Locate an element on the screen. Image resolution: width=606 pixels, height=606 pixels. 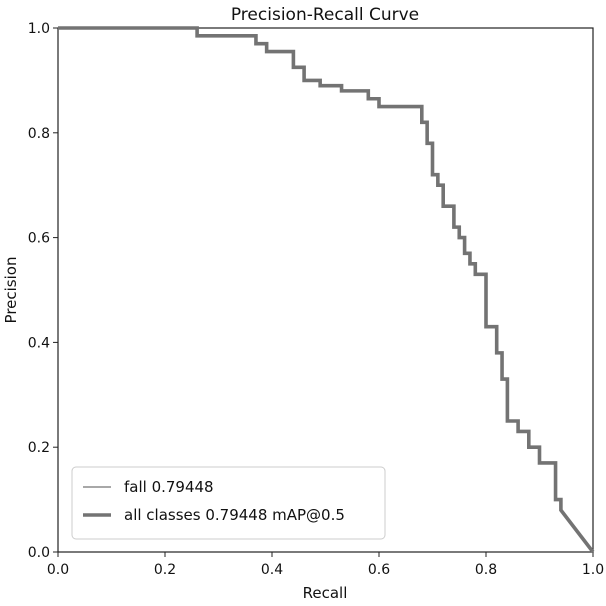
y-tick-label: 0.4 is located at coordinates (39, 343).